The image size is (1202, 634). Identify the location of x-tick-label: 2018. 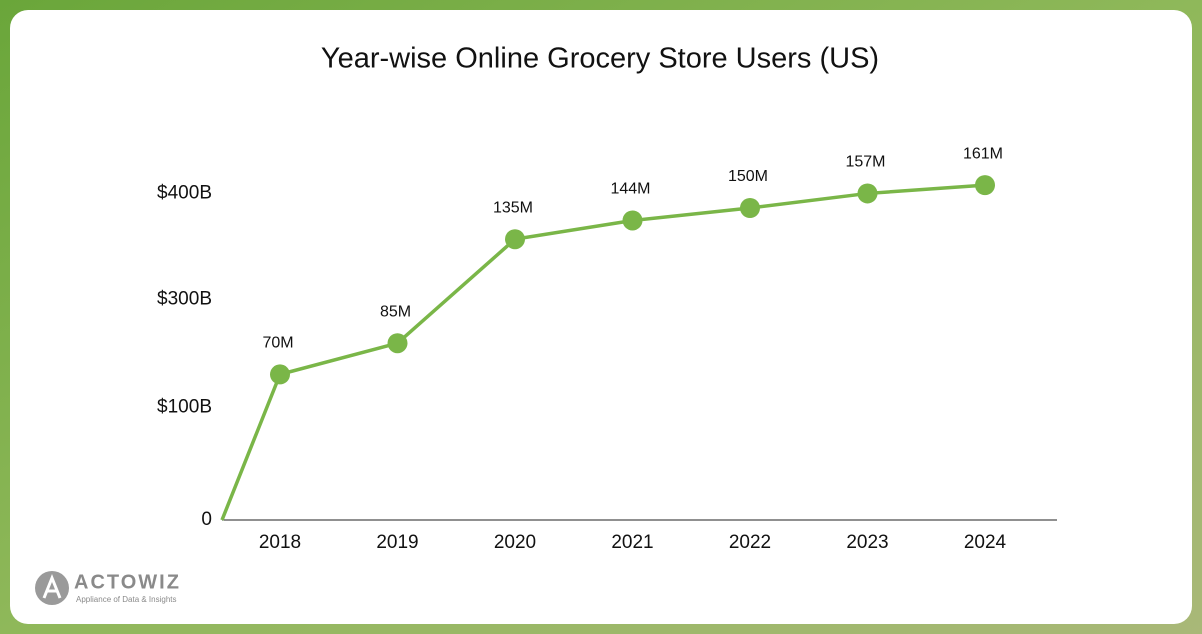
(280, 542).